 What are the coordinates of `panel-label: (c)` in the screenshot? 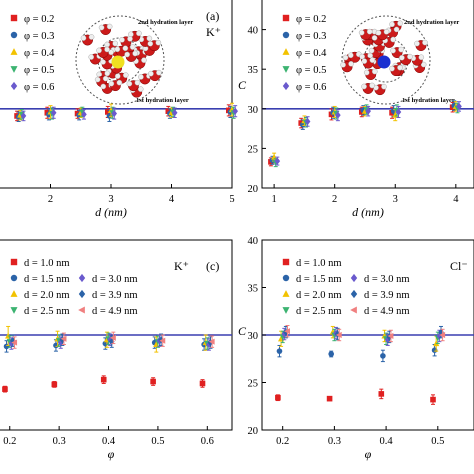 It's located at (212, 266).